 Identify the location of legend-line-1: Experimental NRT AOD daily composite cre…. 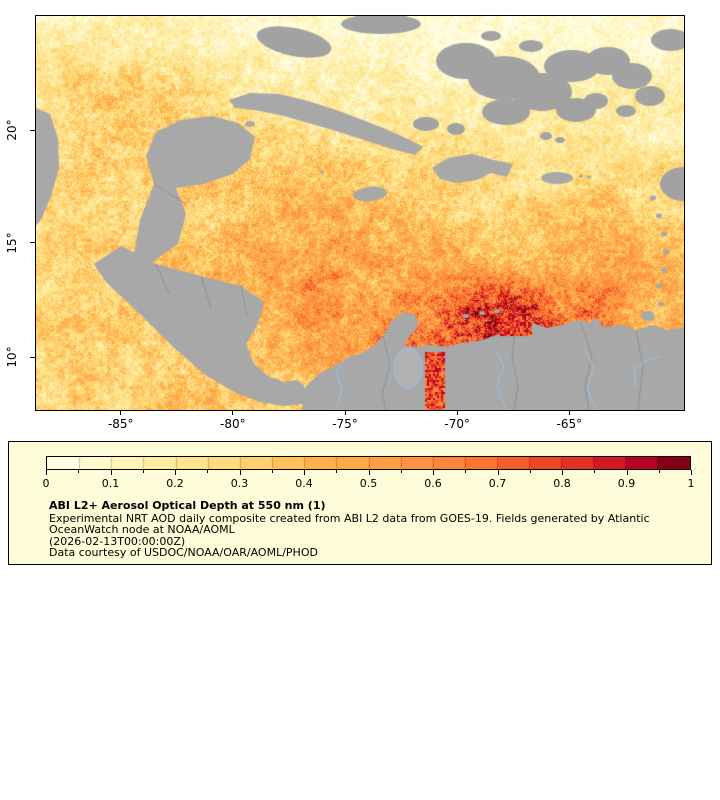
(349, 518).